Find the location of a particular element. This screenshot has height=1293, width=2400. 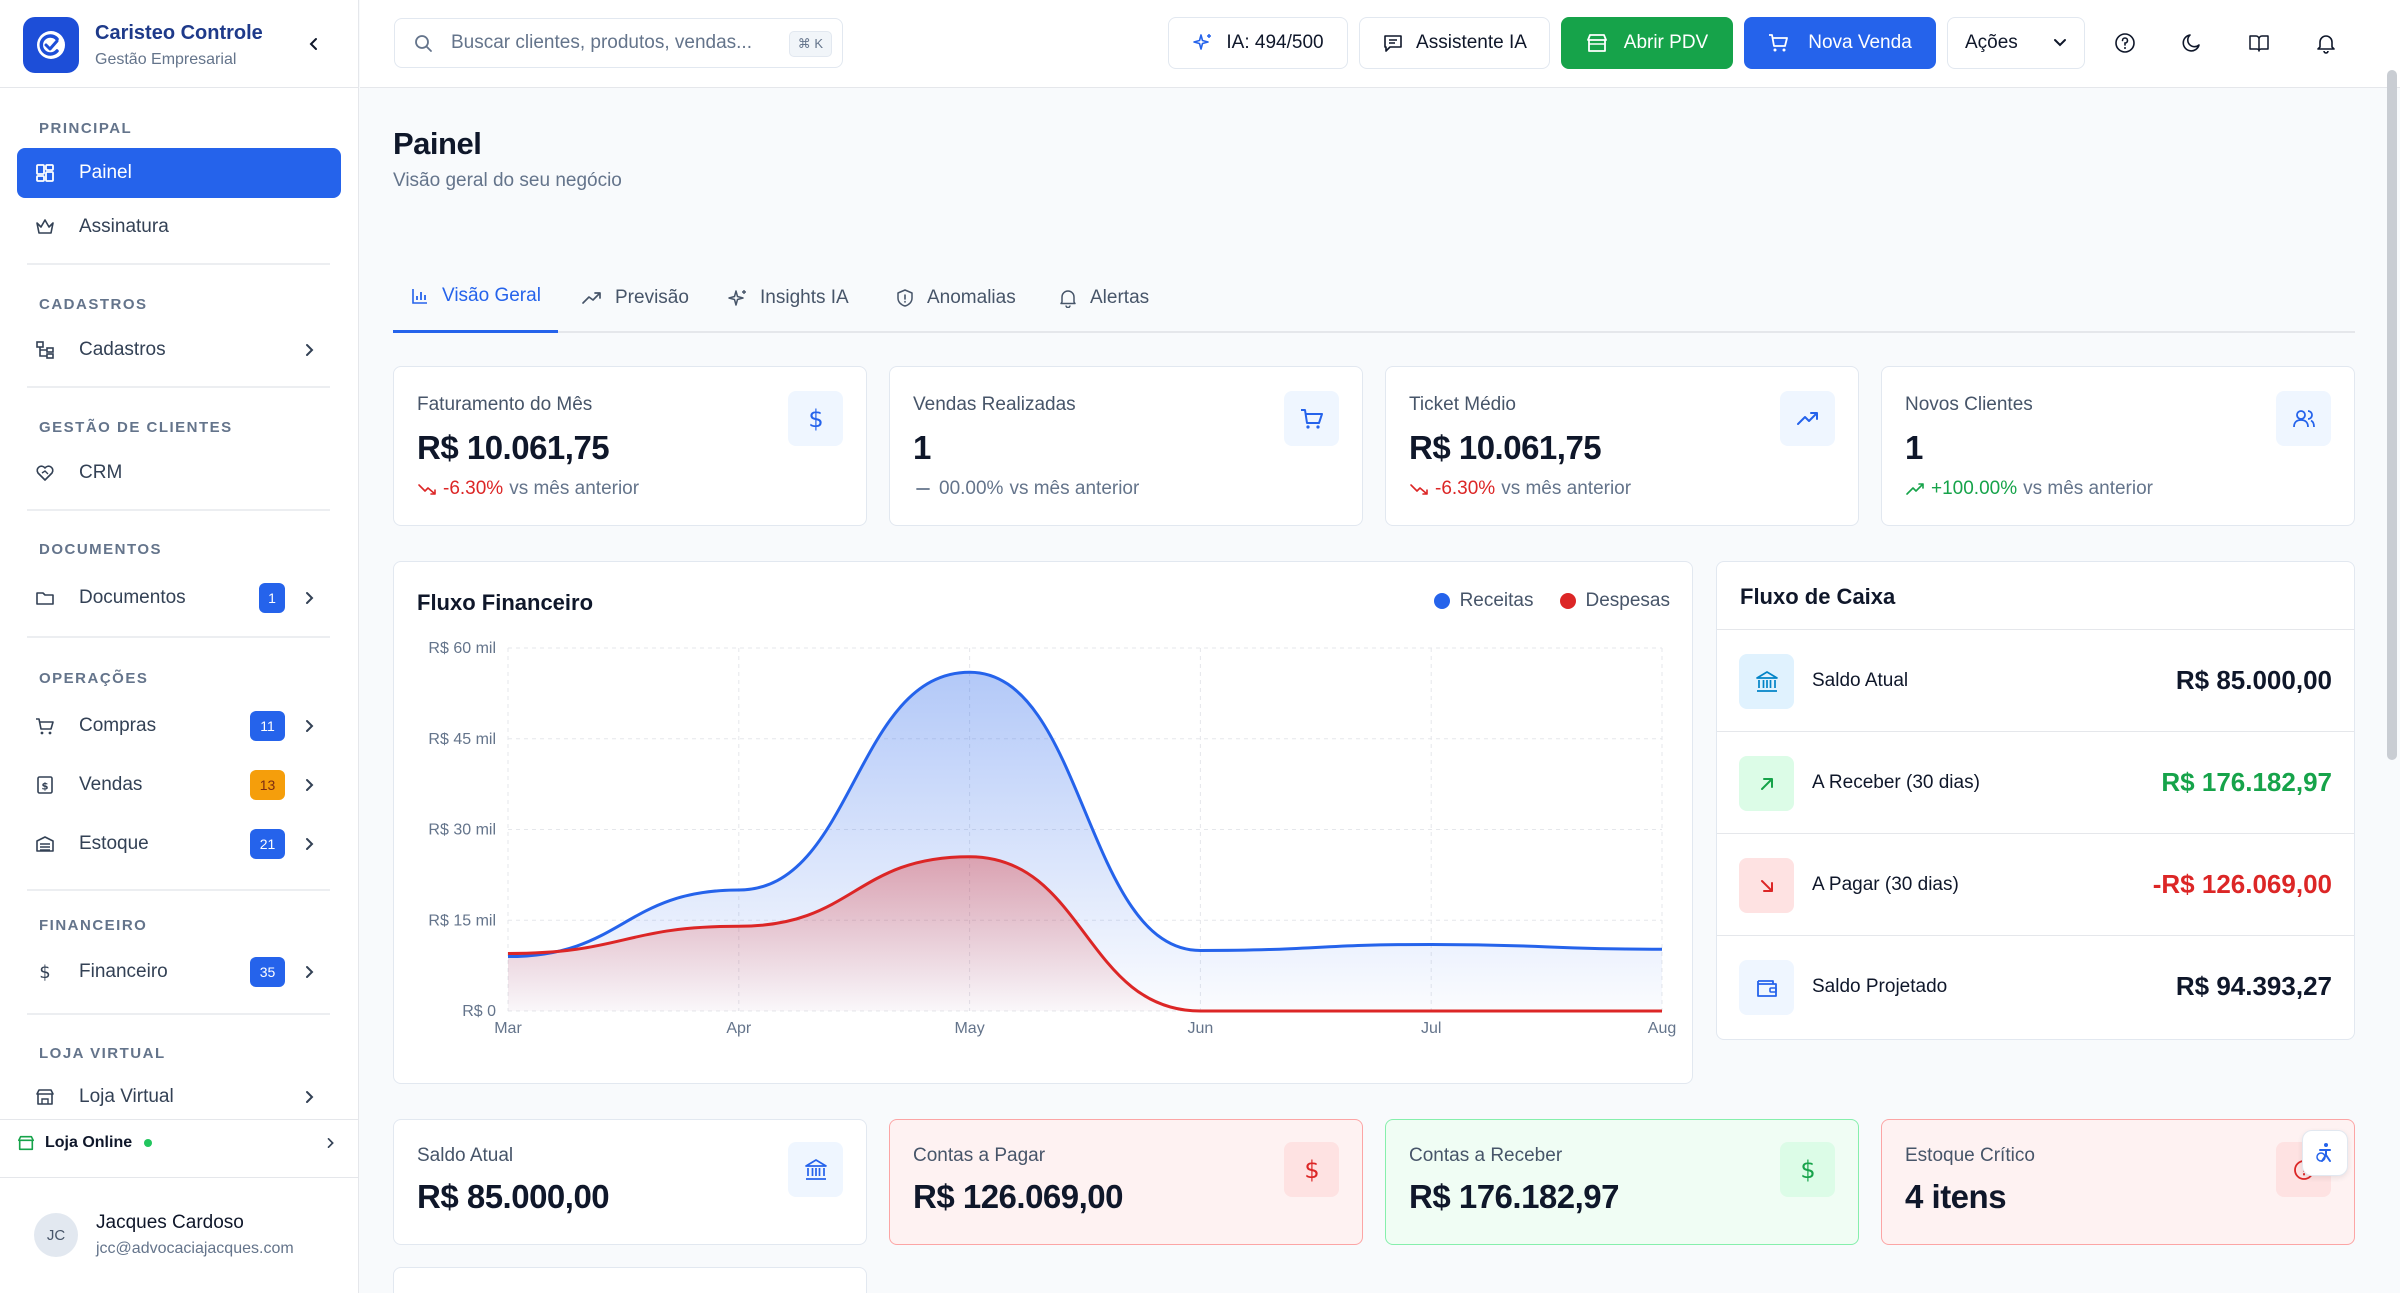

kpi-value: 1 is located at coordinates (922, 447).